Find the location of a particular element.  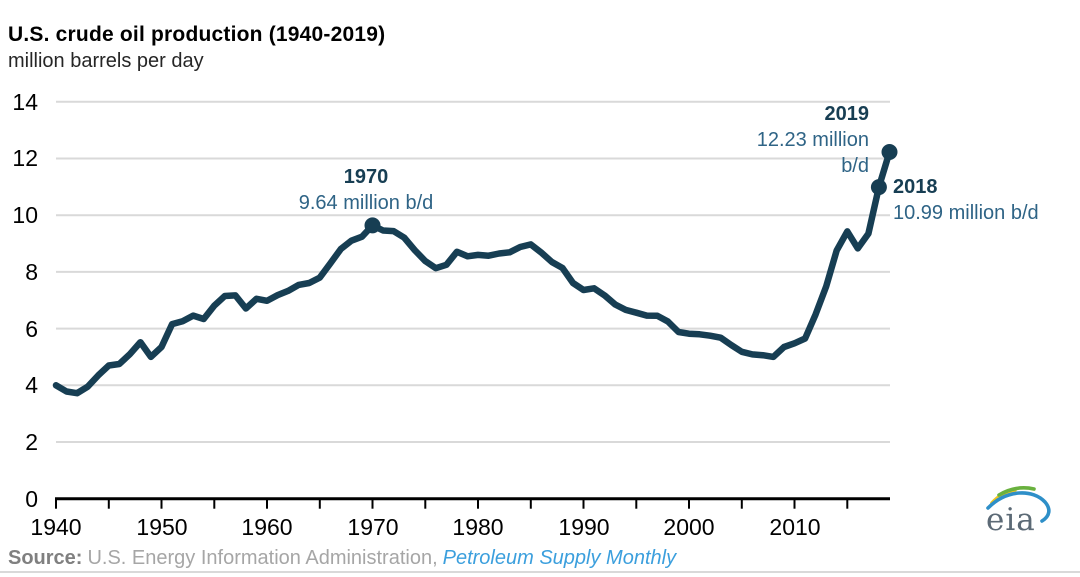

annotation-2018-point: 2018 10.99 million b/d is located at coordinates (986, 200).